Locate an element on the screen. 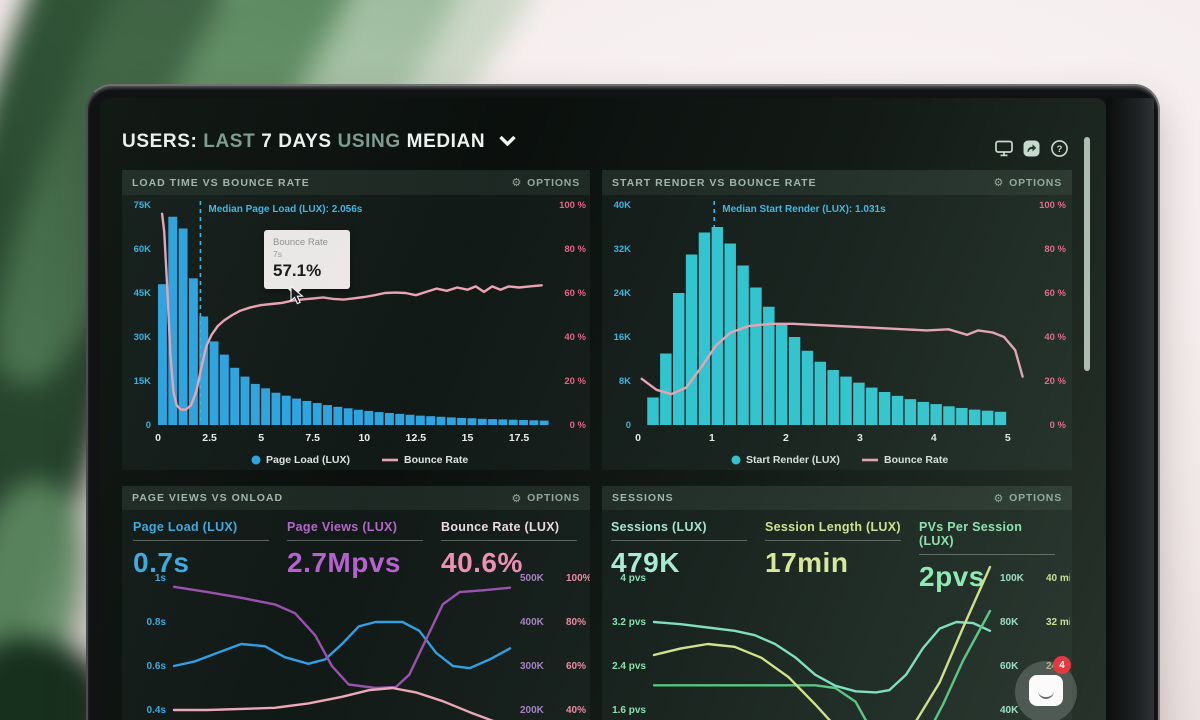 The height and width of the screenshot is (720, 1200). svg-text: 32K is located at coordinates (623, 249).